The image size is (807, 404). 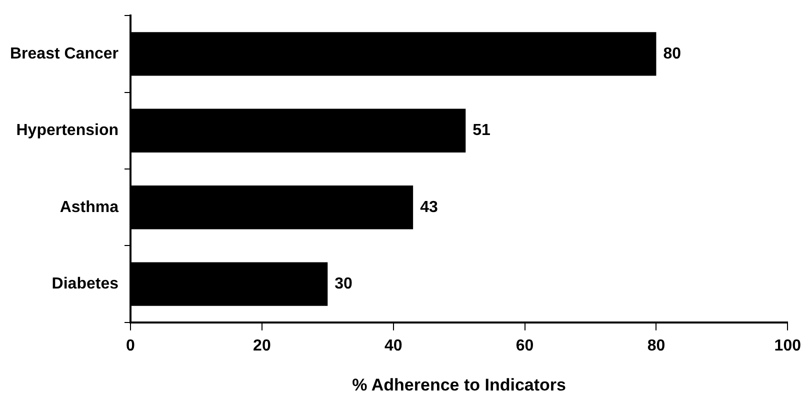 What do you see at coordinates (481, 131) in the screenshot?
I see `data-label: 51` at bounding box center [481, 131].